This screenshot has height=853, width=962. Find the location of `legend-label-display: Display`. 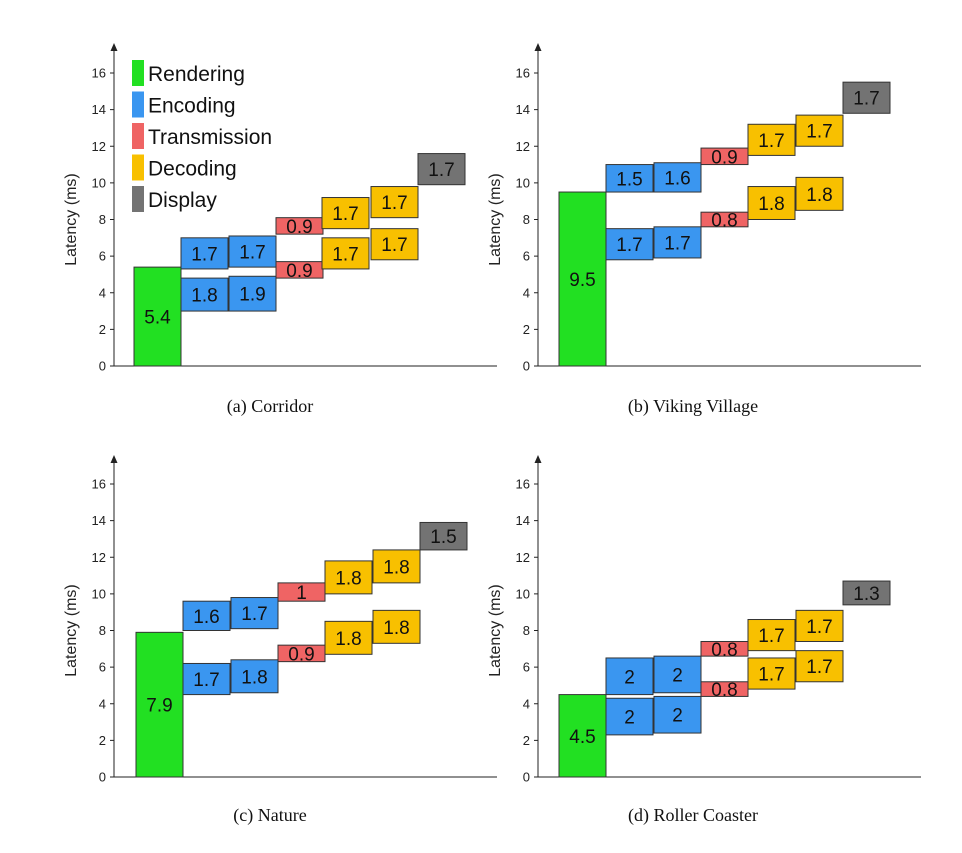

legend-label-display: Display is located at coordinates (182, 200).